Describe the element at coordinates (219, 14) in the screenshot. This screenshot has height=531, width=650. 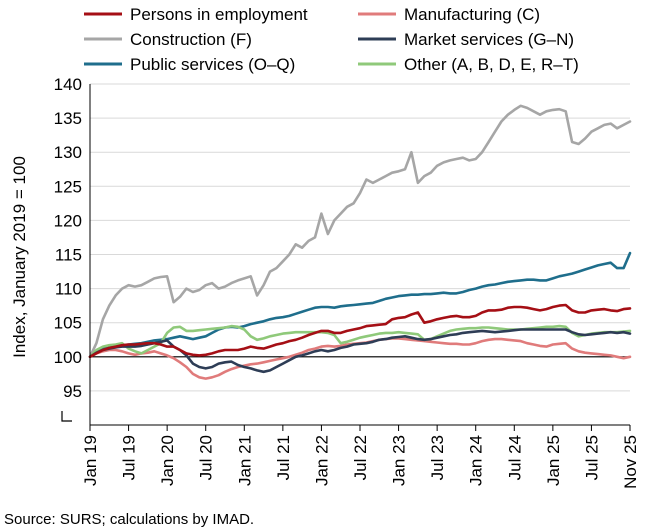
I see `legend-label-0: Persons in employment` at that location.